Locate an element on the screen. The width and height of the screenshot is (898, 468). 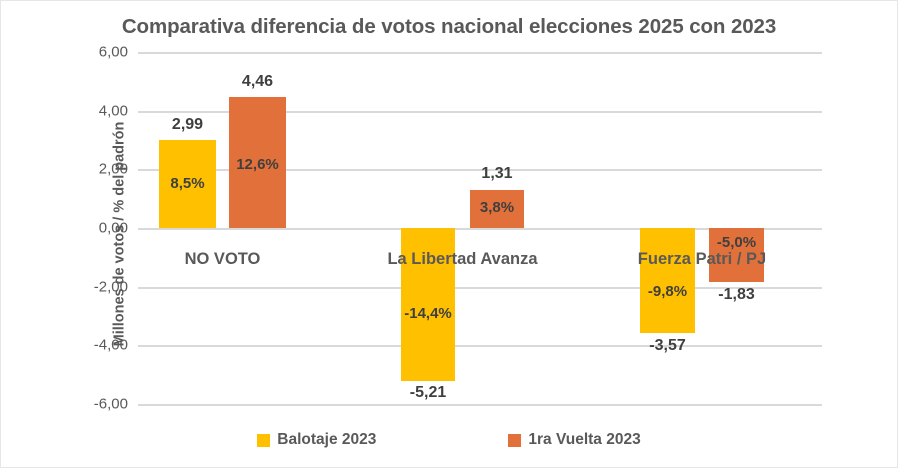
y-tick-label: -6,00 is located at coordinates (110, 404).